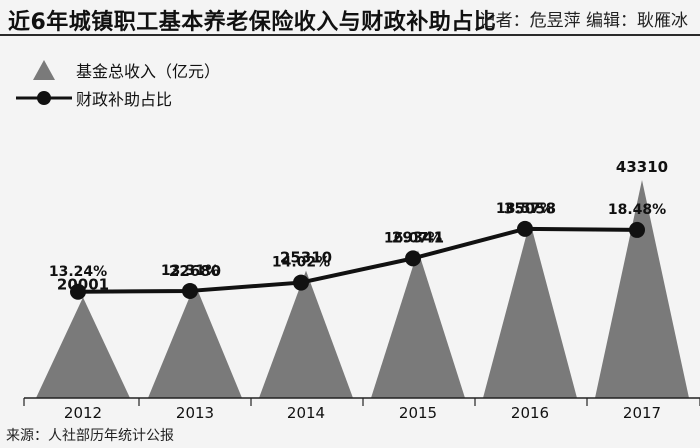  I want to click on subsidy-point-2015, so click(413, 258).